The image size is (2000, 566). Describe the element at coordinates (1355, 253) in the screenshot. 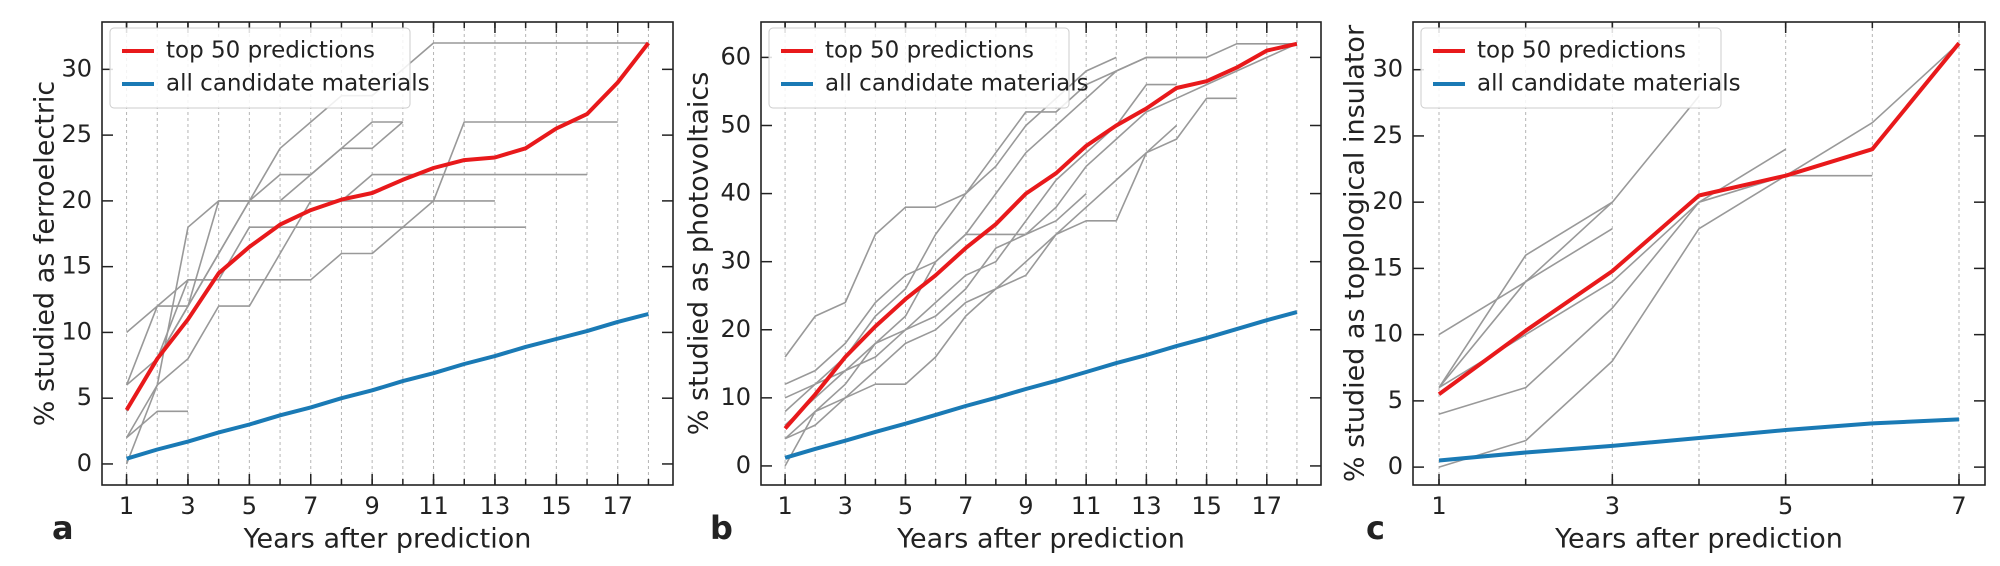

I see `y-axis-label: % studied as topological insulator` at that location.